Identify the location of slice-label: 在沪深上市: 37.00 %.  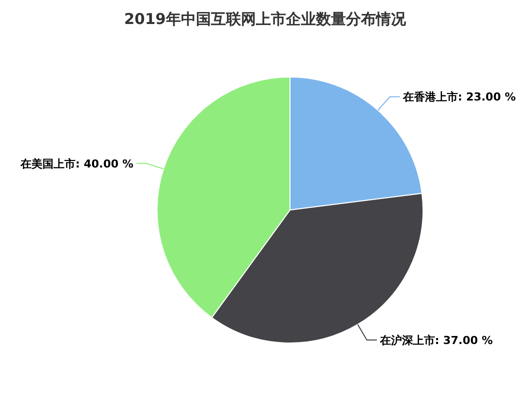
(435, 340).